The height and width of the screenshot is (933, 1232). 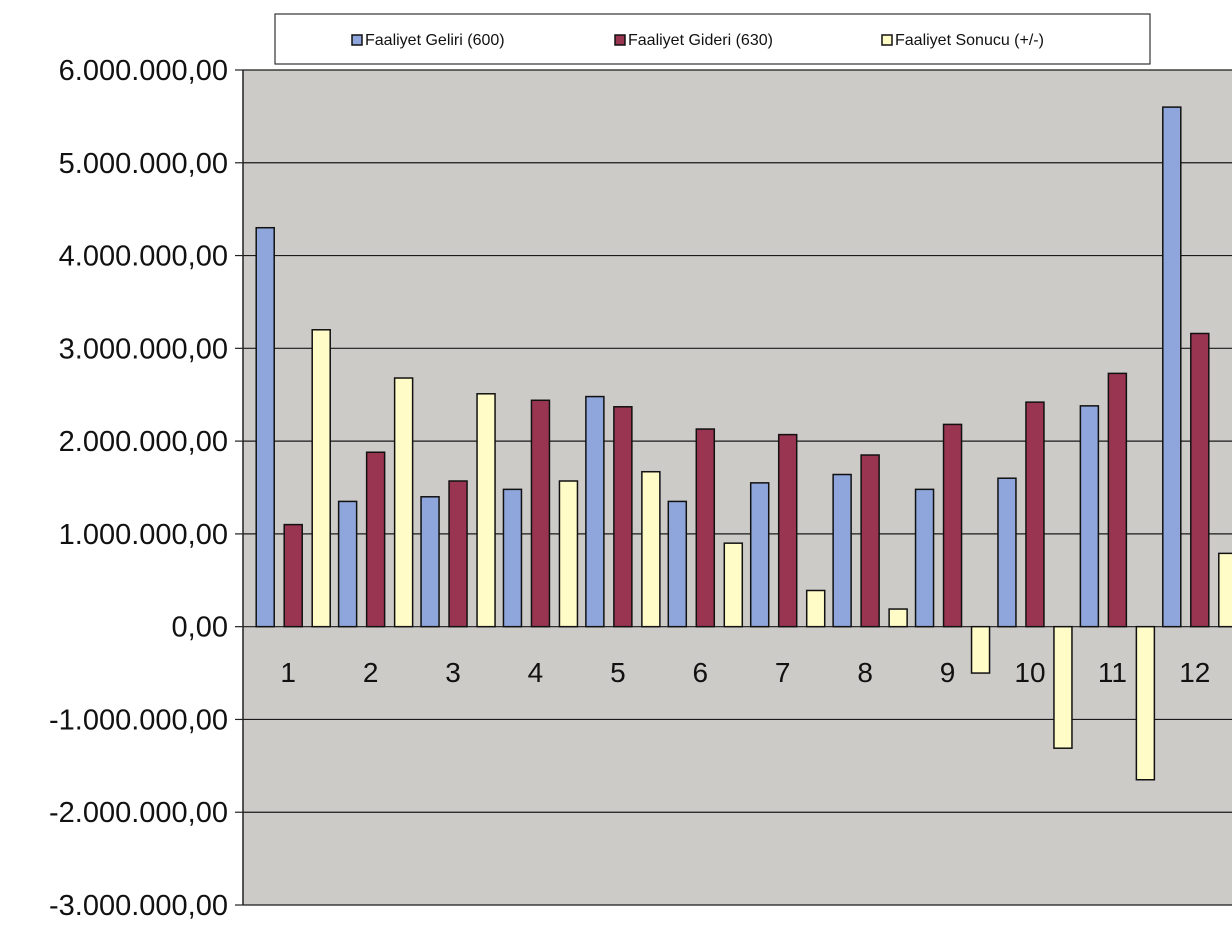 What do you see at coordinates (865, 672) in the screenshot?
I see `x-tick-label: 8` at bounding box center [865, 672].